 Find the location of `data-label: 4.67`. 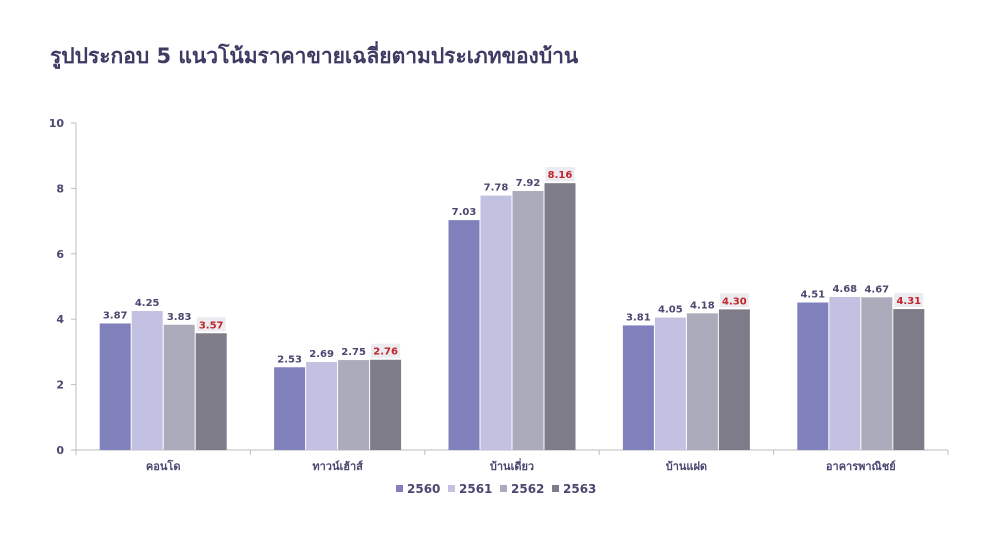

data-label: 4.67 is located at coordinates (876, 289).